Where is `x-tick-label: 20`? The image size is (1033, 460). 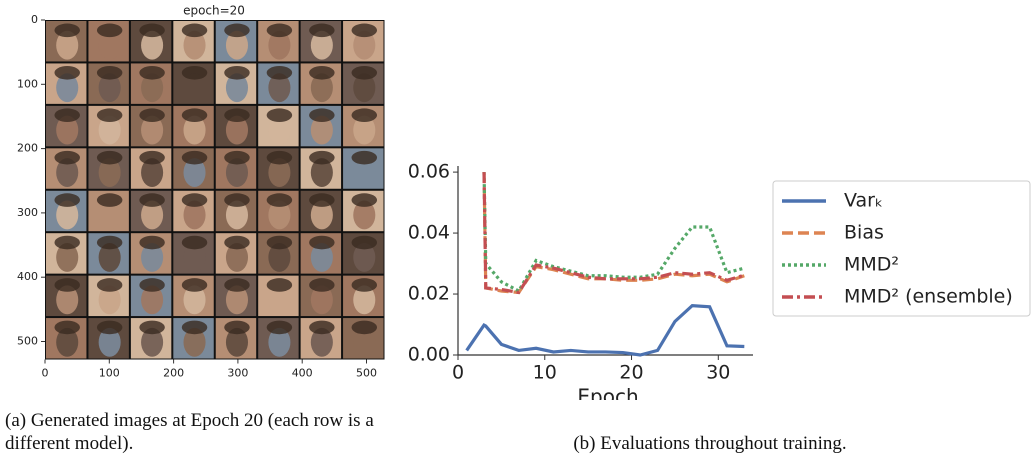 x-tick-label: 20 is located at coordinates (631, 373).